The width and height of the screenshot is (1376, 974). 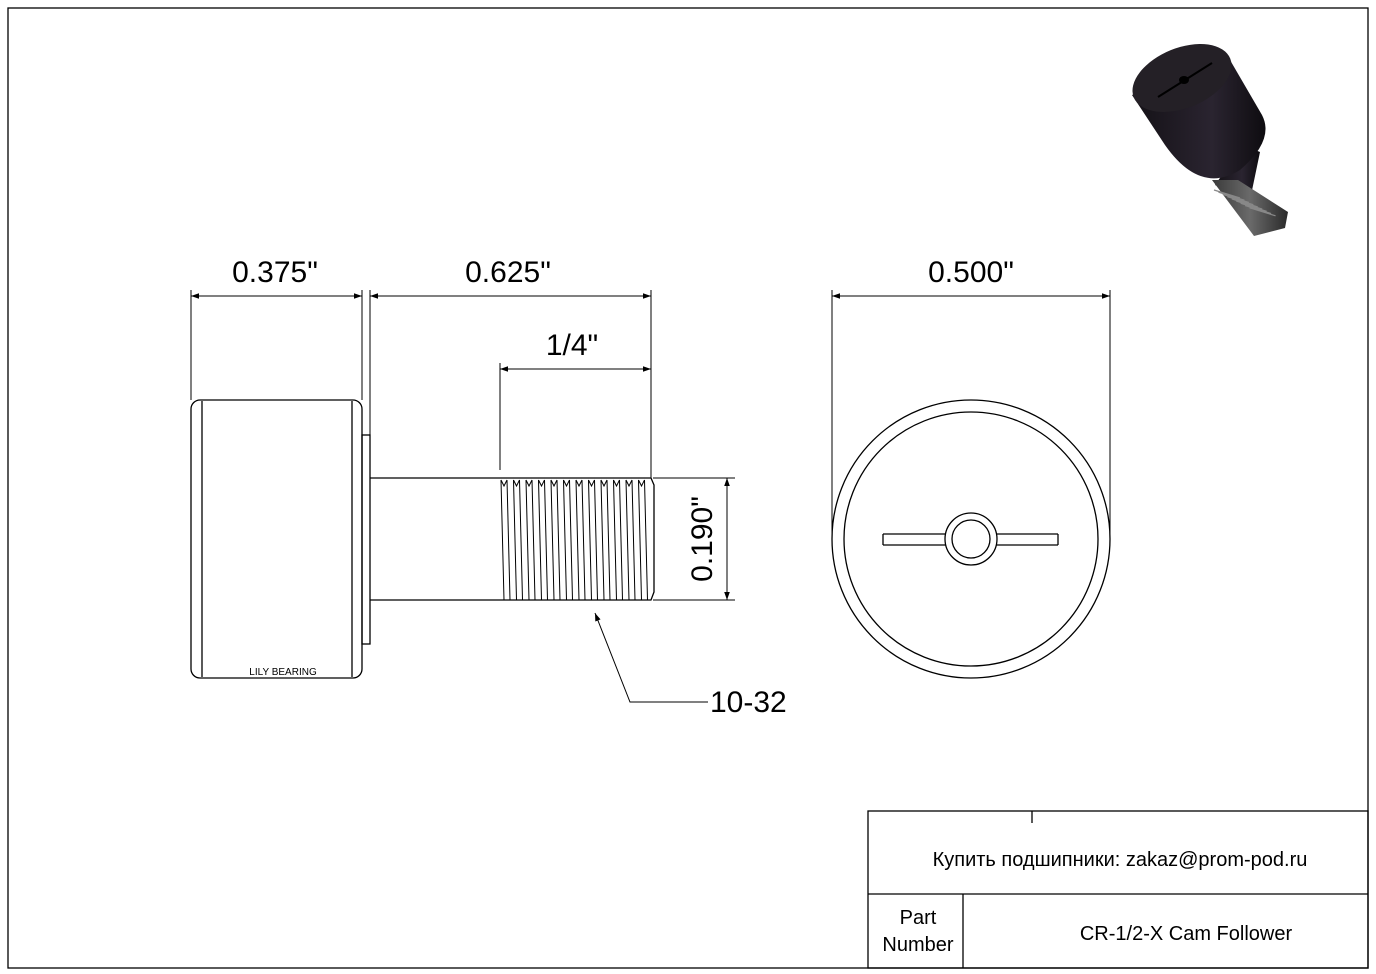 What do you see at coordinates (748, 702) in the screenshot?
I see `thread-spec-label: 10-32` at bounding box center [748, 702].